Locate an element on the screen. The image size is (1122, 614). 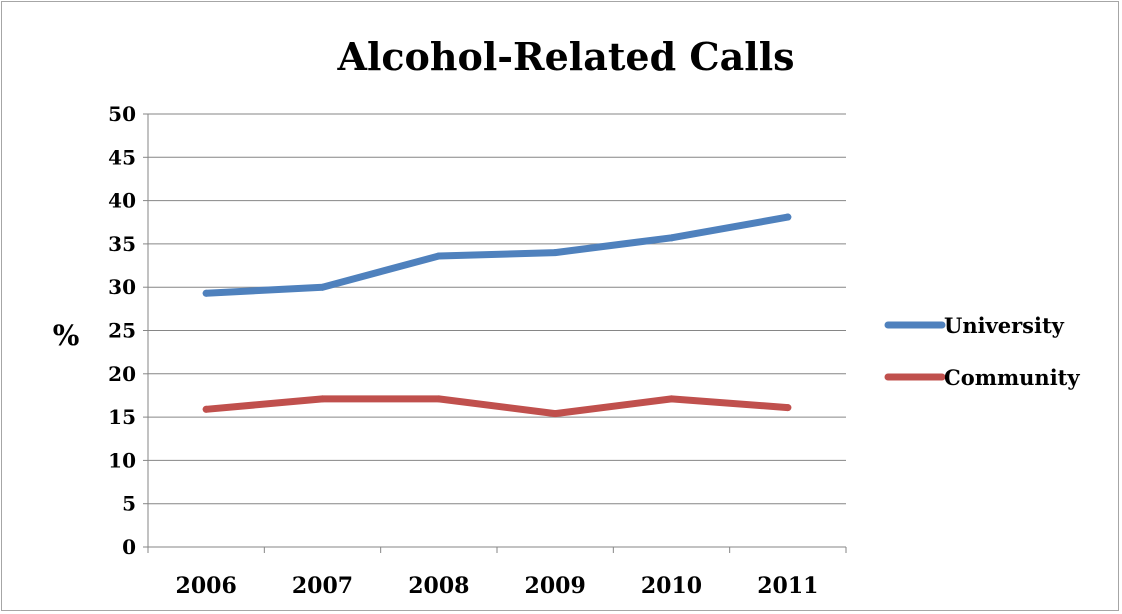
chart-title: Alcohol-Related Calls is located at coordinates (565, 56).